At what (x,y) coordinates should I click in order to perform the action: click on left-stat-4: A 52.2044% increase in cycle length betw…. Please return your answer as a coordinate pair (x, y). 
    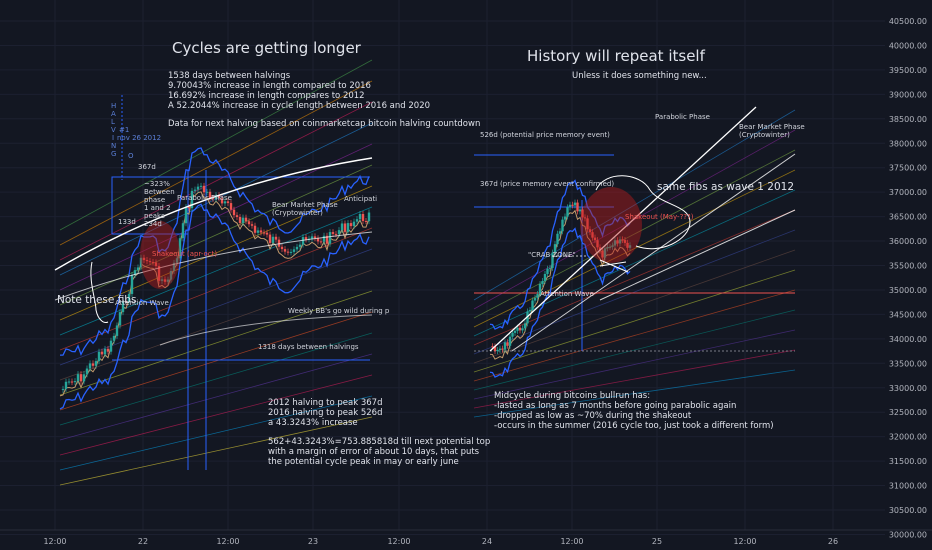
    Looking at the image, I should click on (299, 106).